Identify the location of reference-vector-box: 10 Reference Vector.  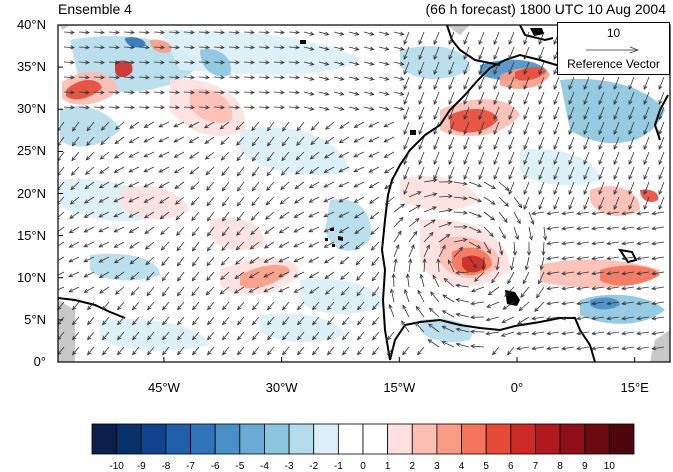
(613, 48).